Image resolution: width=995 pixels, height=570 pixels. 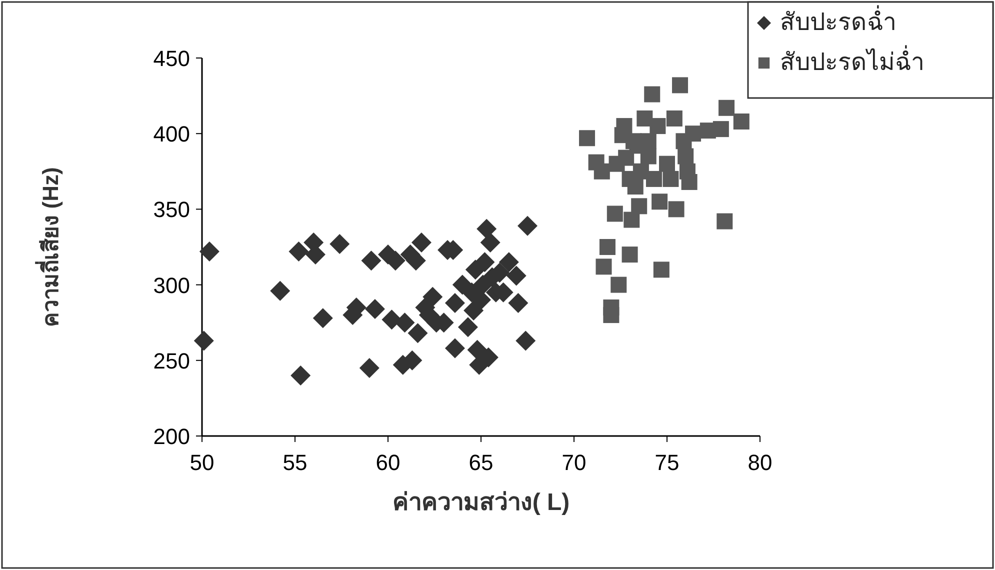 What do you see at coordinates (295, 462) in the screenshot?
I see `x-tick-label: 55` at bounding box center [295, 462].